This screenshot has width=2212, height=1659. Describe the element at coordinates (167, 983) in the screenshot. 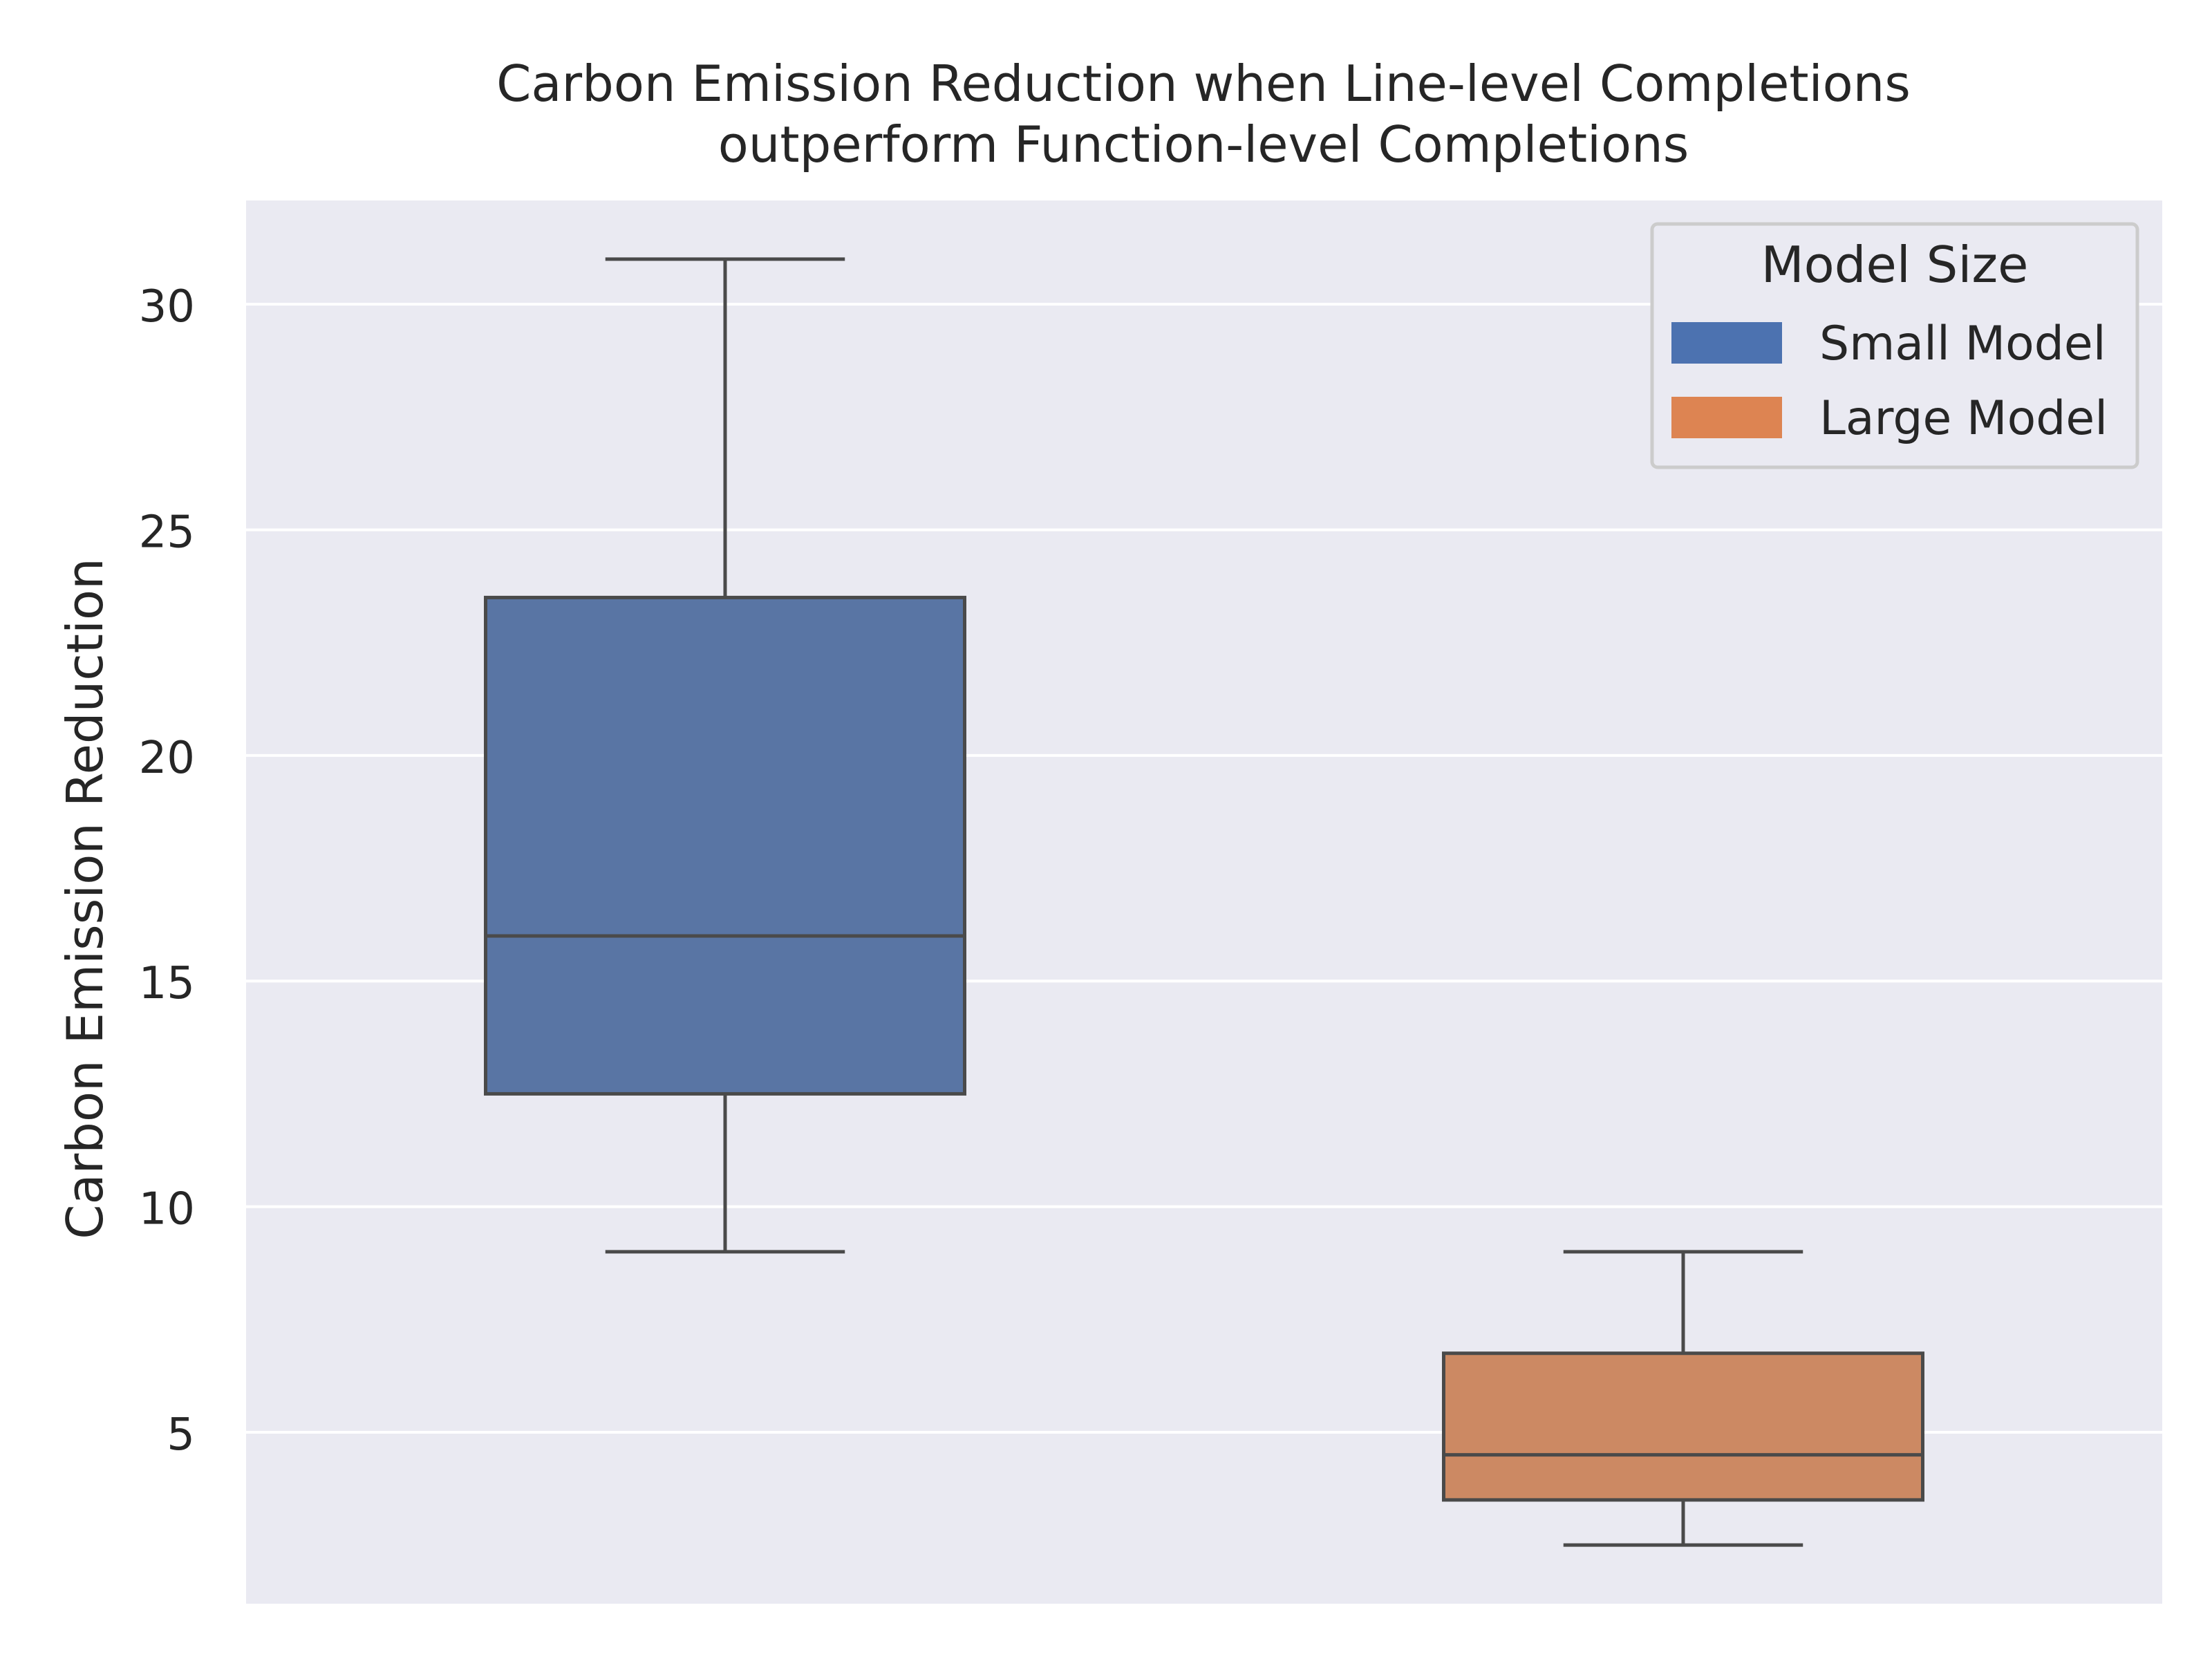

I see `y-tick-label-15: 15` at that location.